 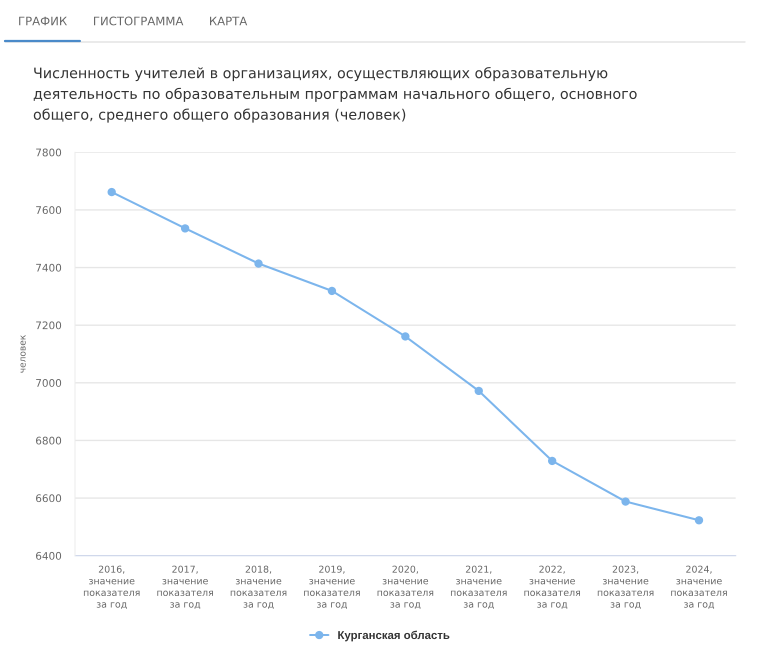 What do you see at coordinates (406, 587) in the screenshot?
I see `x-tick-label: 2020, значение показателя за год` at bounding box center [406, 587].